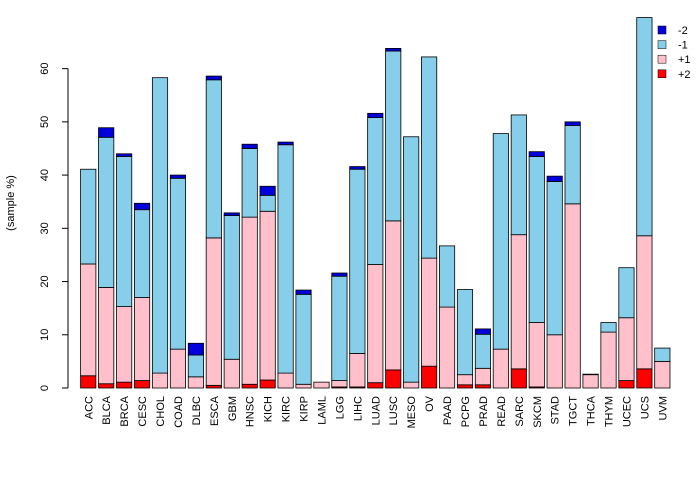 The height and width of the screenshot is (480, 700). What do you see at coordinates (124, 155) in the screenshot?
I see `bar-brca-minus2` at bounding box center [124, 155].